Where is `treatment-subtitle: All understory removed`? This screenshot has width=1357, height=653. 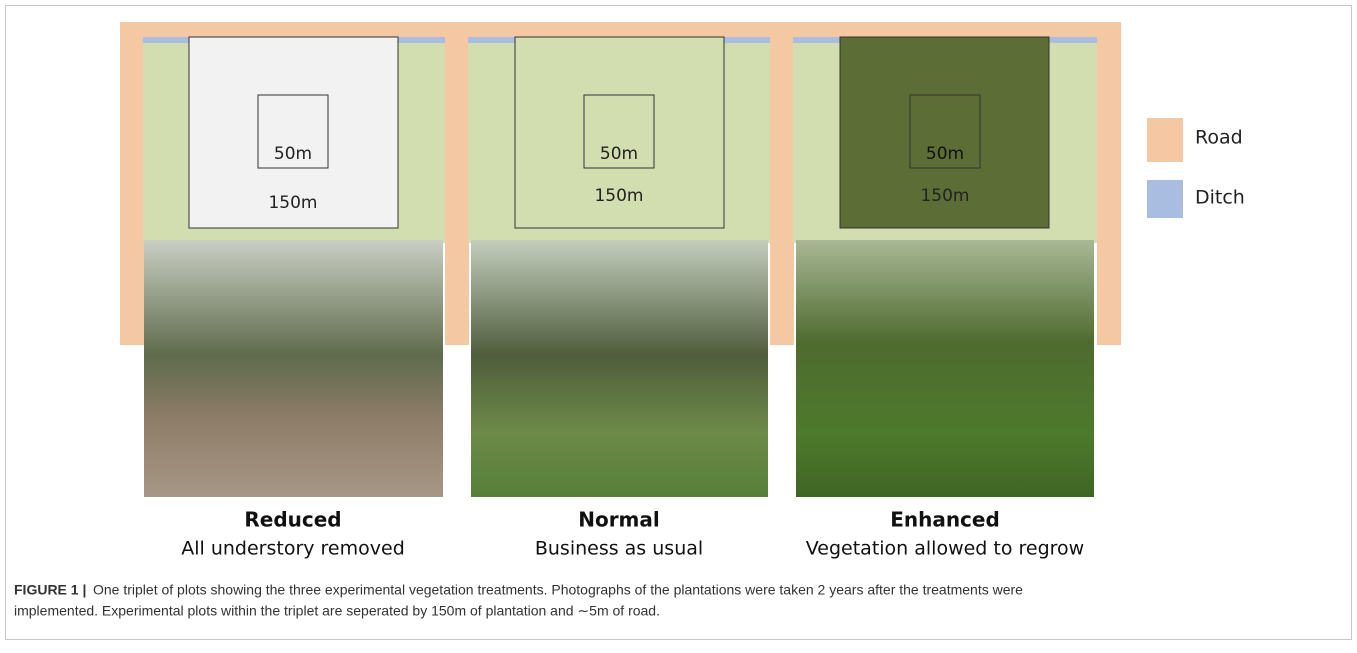
treatment-subtitle: All understory removed is located at coordinates (293, 549).